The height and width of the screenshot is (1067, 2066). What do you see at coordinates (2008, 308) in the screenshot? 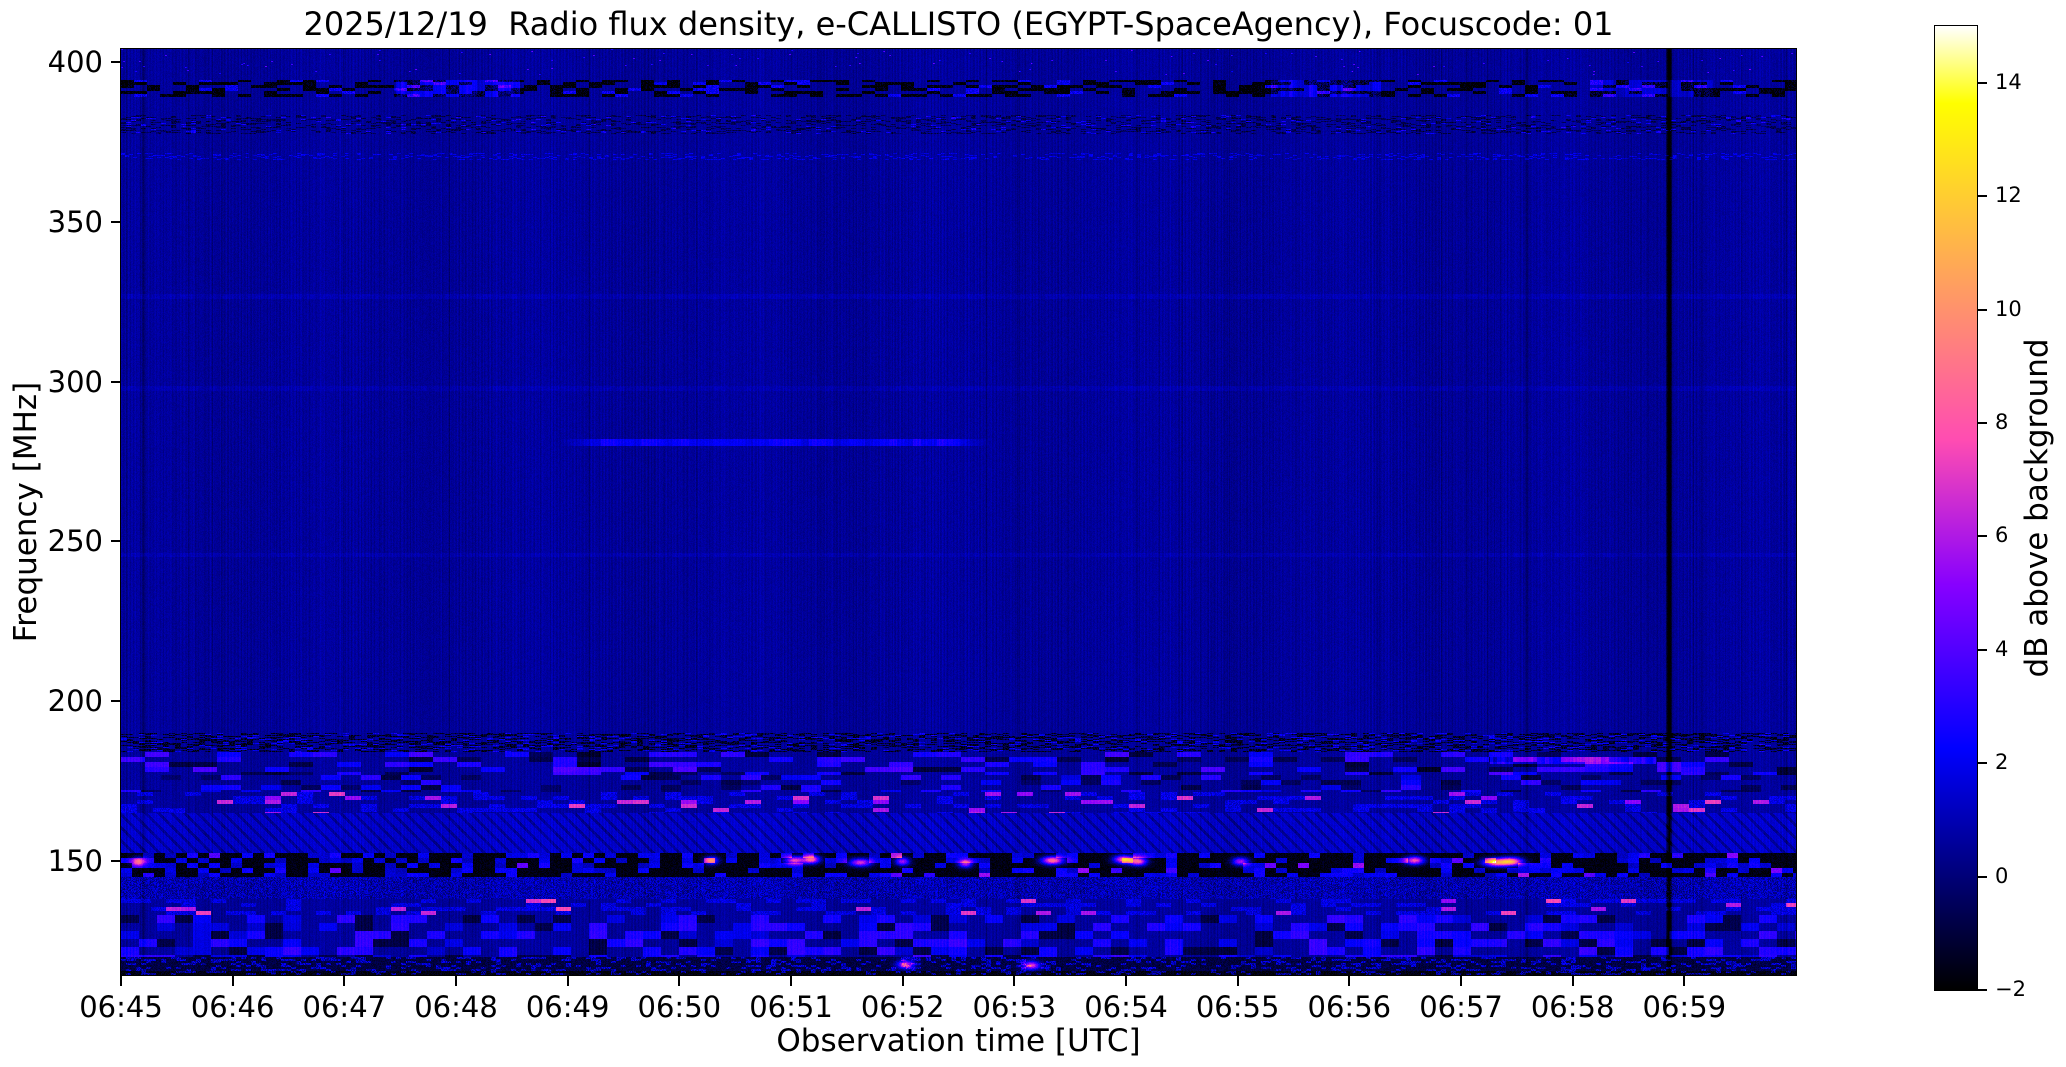
I see `colorbar-tick-label: 10` at bounding box center [2008, 308].